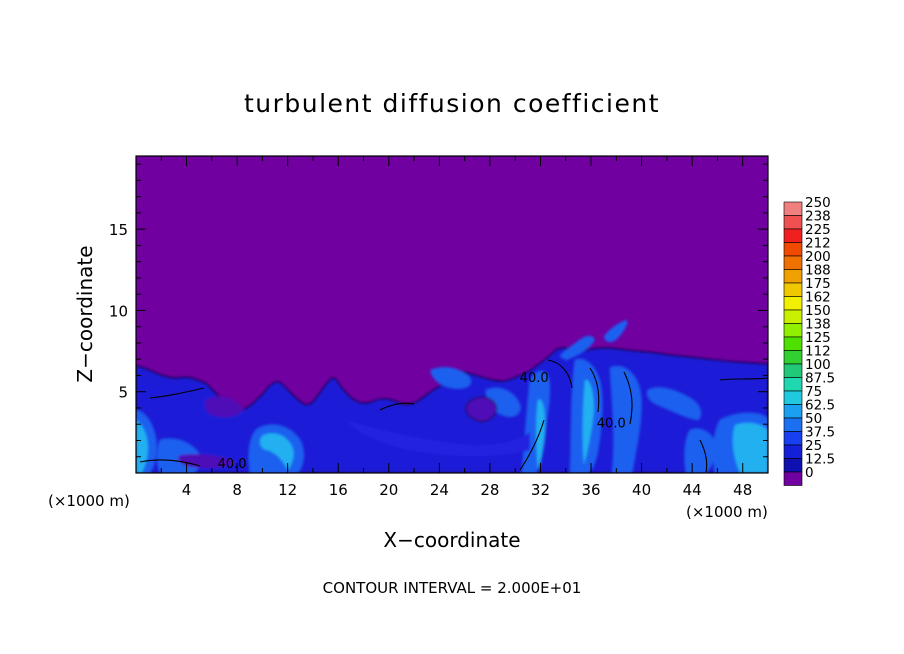  Describe the element at coordinates (818, 298) in the screenshot. I see `colorbar-label: 162` at that location.